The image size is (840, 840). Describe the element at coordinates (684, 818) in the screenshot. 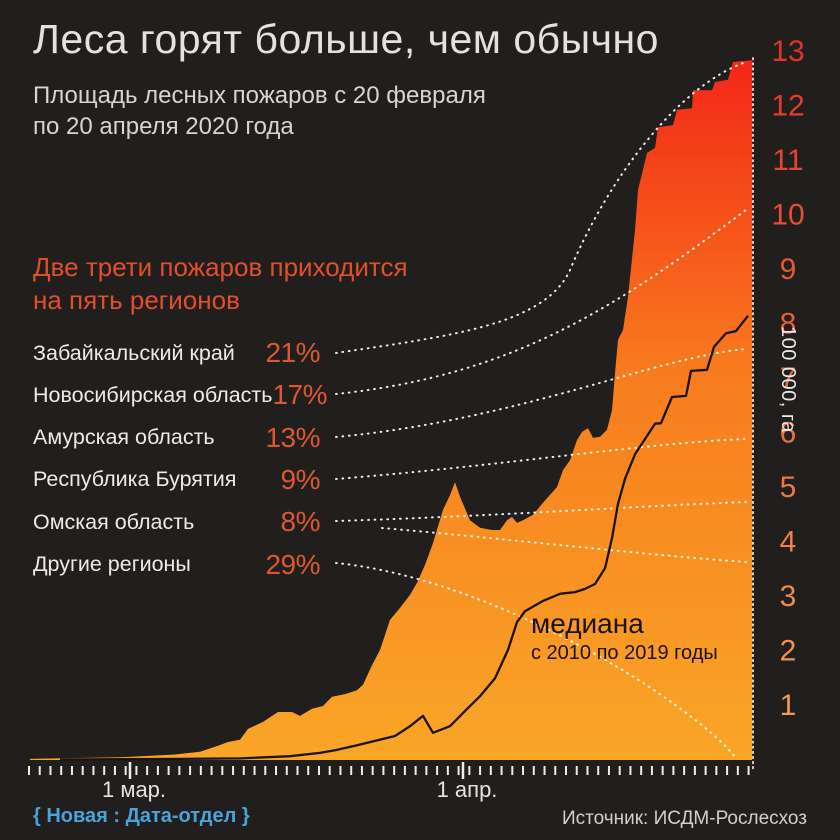

I see `source-credit: Источник: ИСДМ-Рослесхоз` at that location.